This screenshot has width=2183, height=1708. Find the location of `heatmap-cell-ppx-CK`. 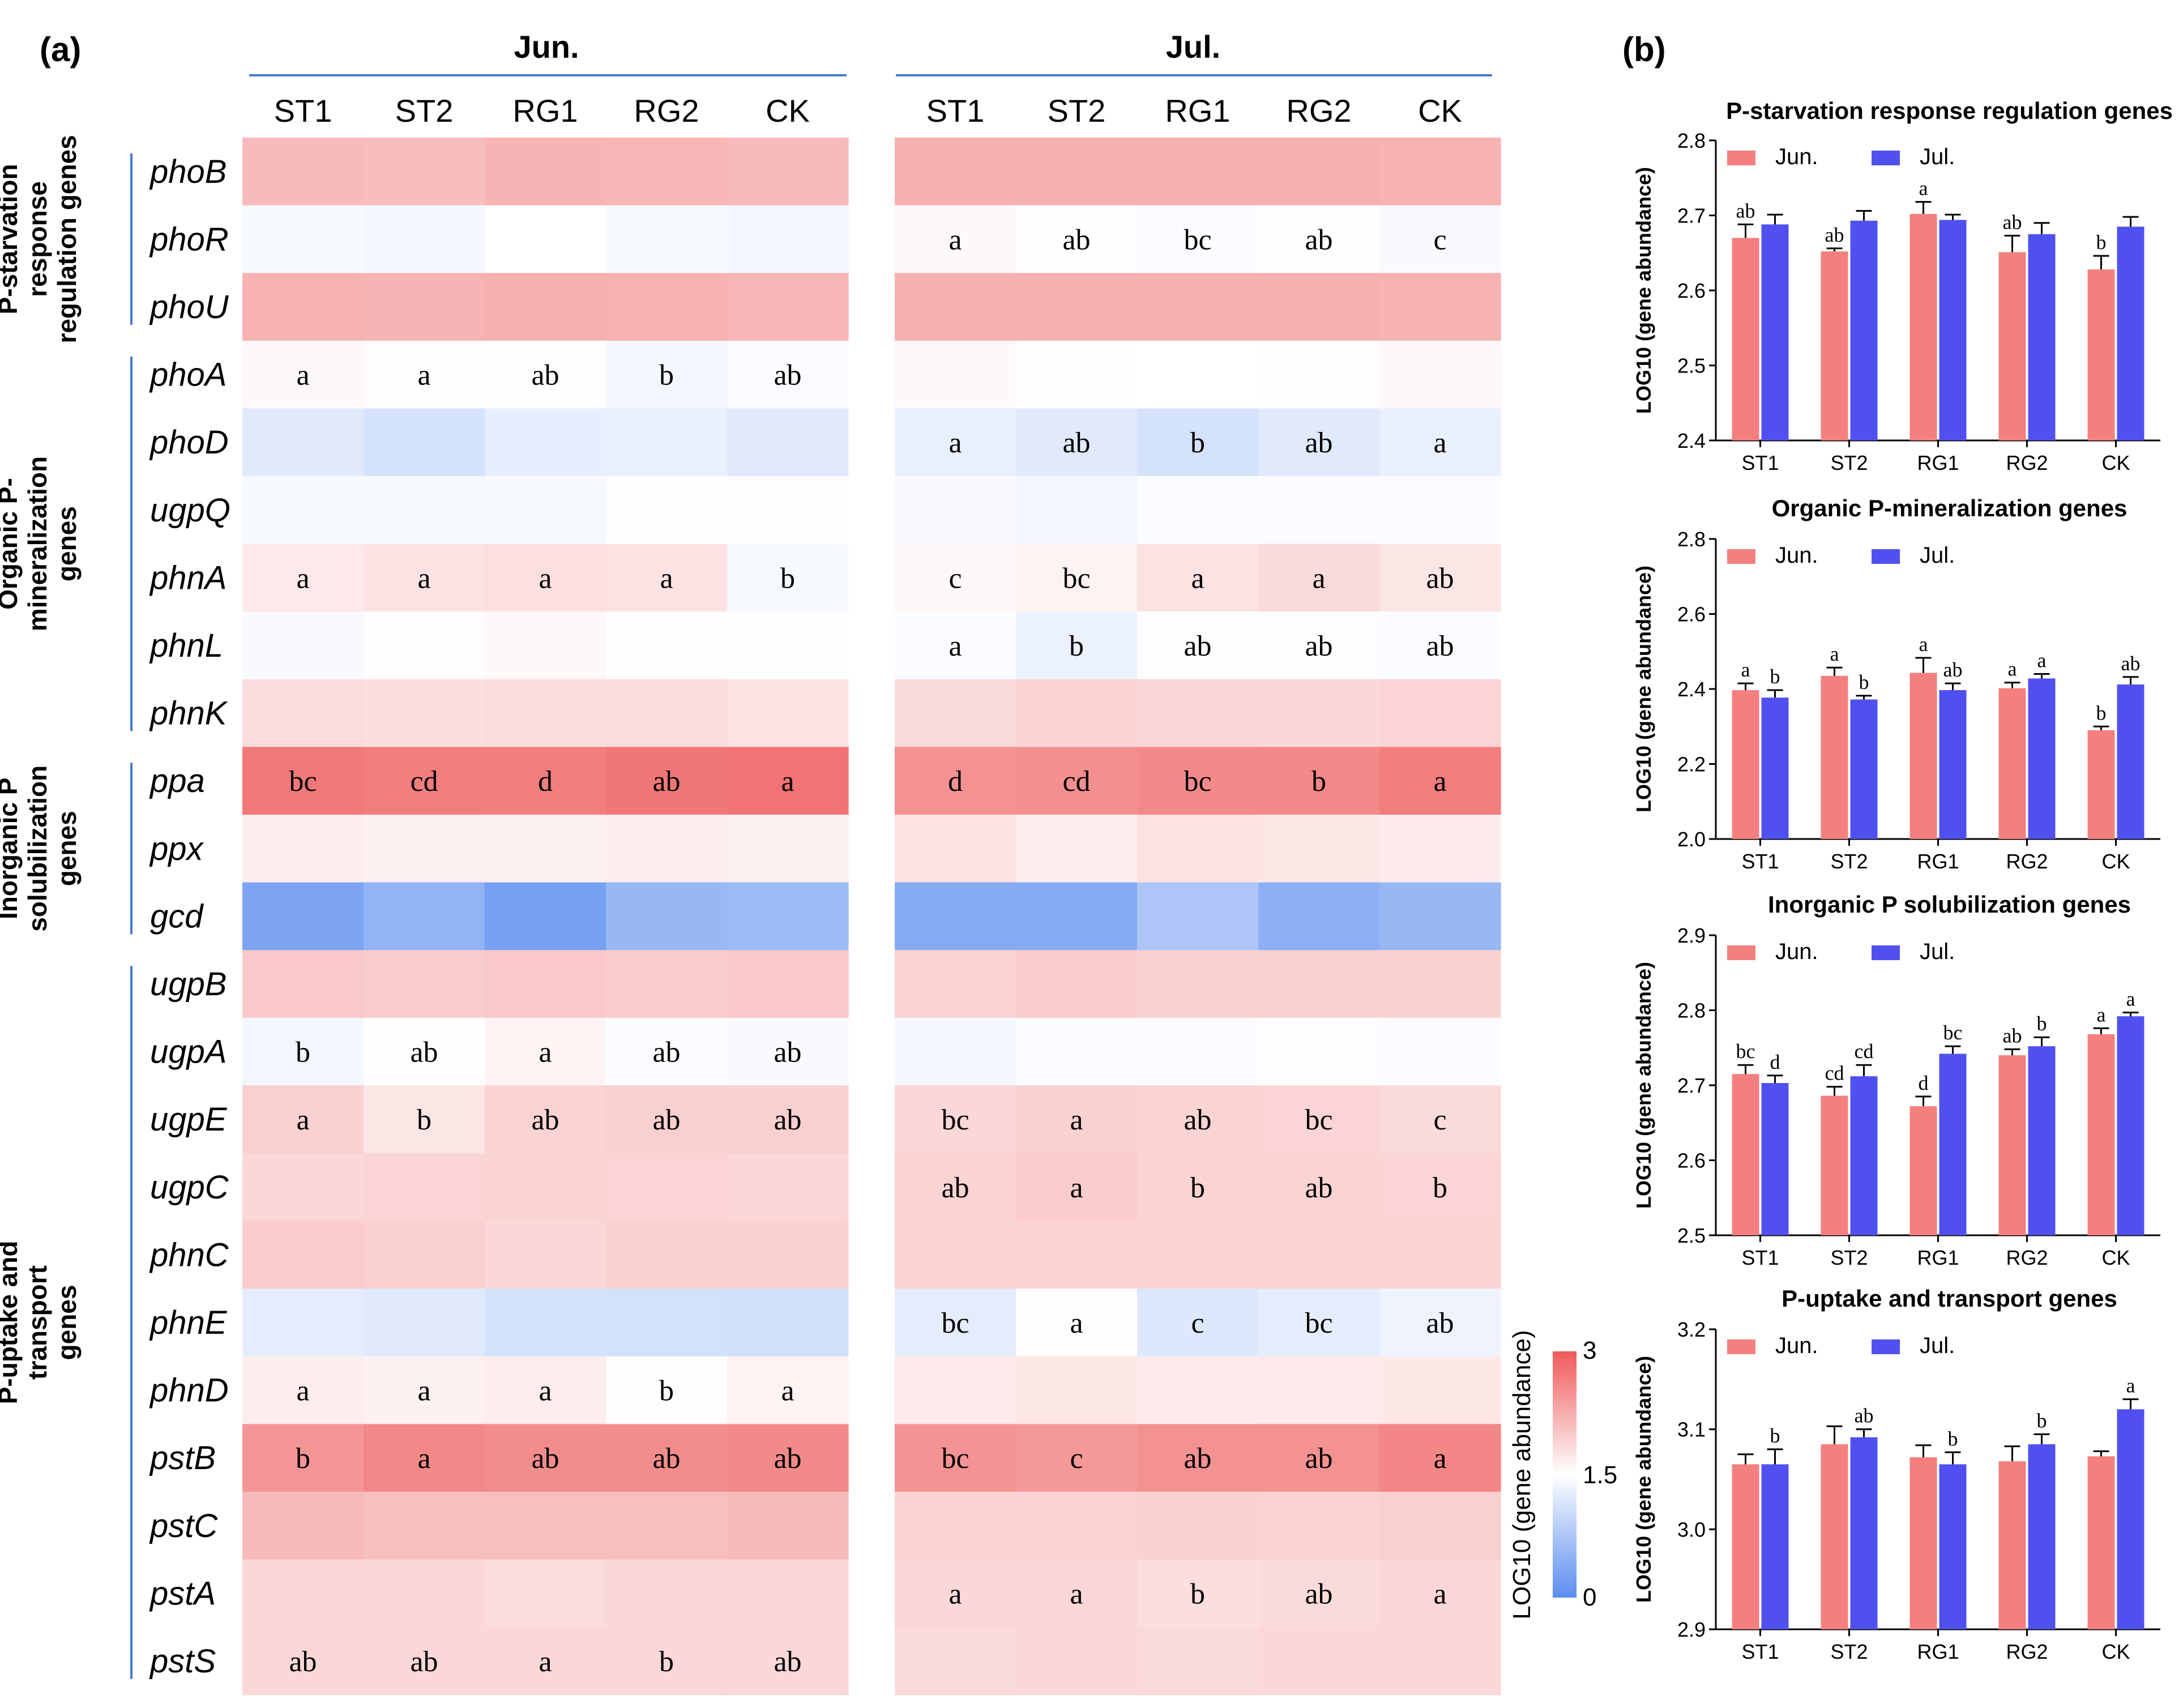

heatmap-cell-ppx-CK is located at coordinates (788, 849).